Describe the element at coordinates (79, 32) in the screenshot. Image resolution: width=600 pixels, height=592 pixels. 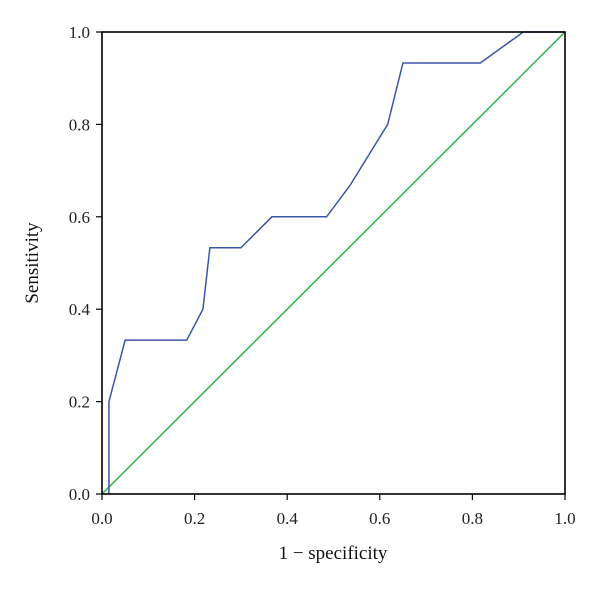
I see `y-tick-label: 1.0` at that location.